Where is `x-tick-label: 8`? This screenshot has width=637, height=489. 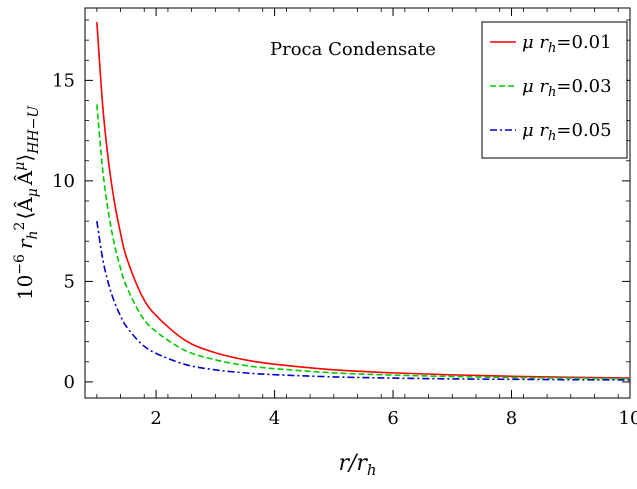 x-tick-label: 8 is located at coordinates (511, 418).